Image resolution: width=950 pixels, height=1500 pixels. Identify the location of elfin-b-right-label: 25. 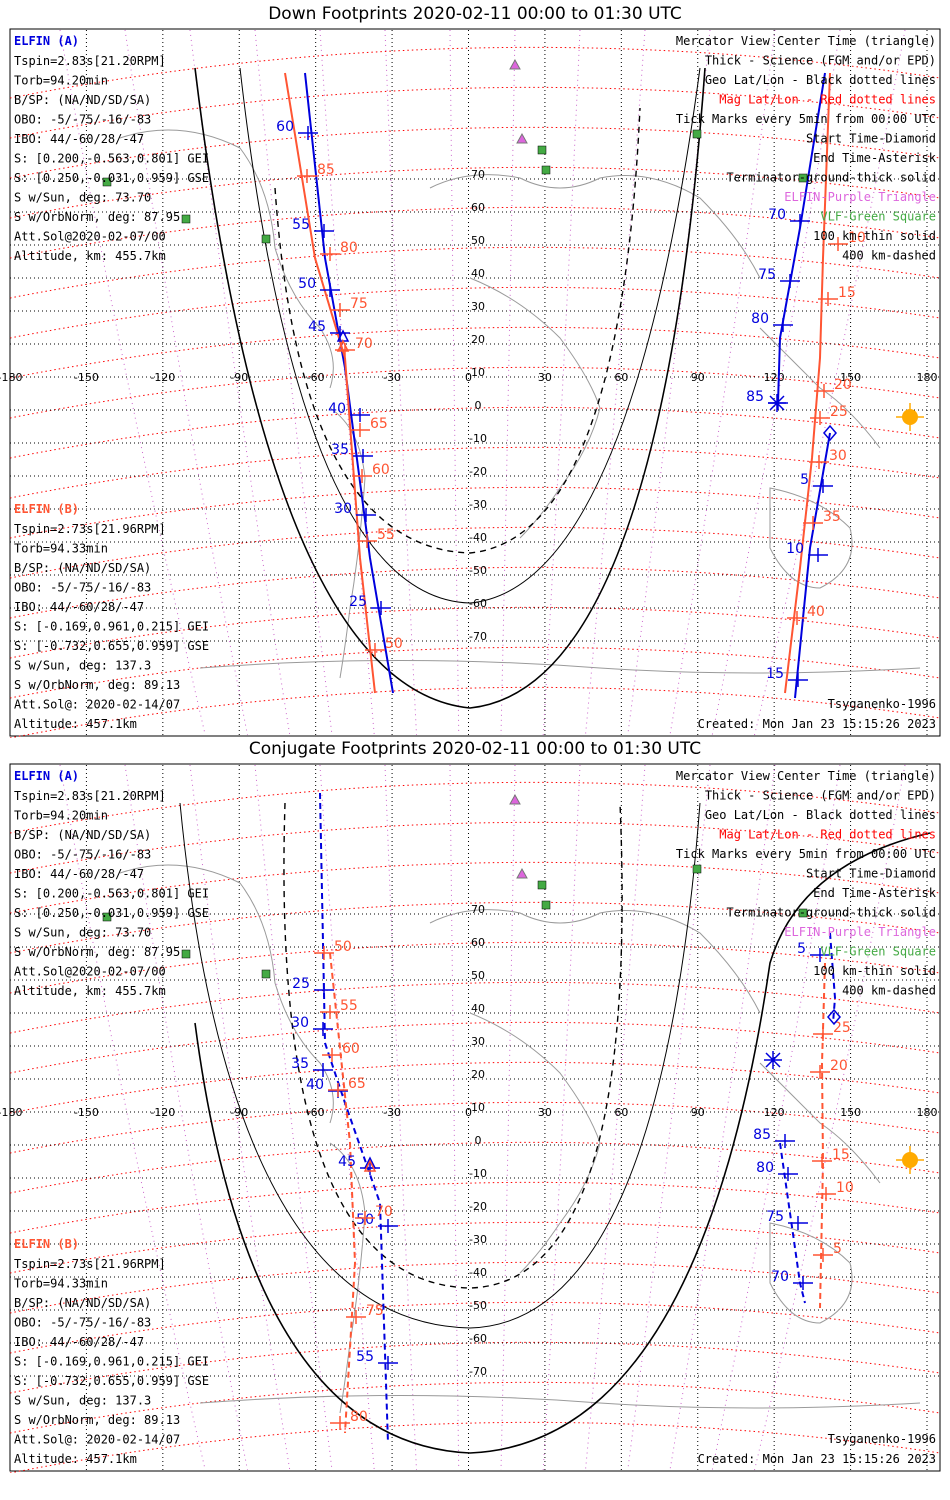
(842, 1028).